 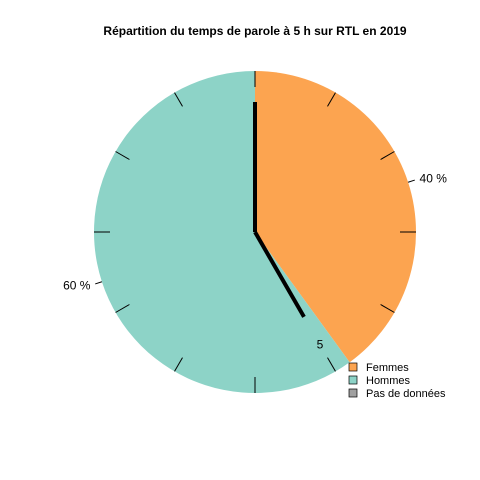 What do you see at coordinates (320, 345) in the screenshot?
I see `clock-hour-label: 5` at bounding box center [320, 345].